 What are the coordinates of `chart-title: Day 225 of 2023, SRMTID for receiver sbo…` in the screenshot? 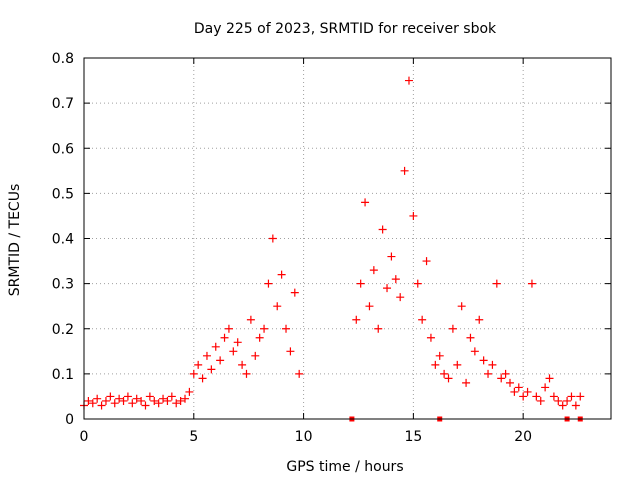 It's located at (345, 29).